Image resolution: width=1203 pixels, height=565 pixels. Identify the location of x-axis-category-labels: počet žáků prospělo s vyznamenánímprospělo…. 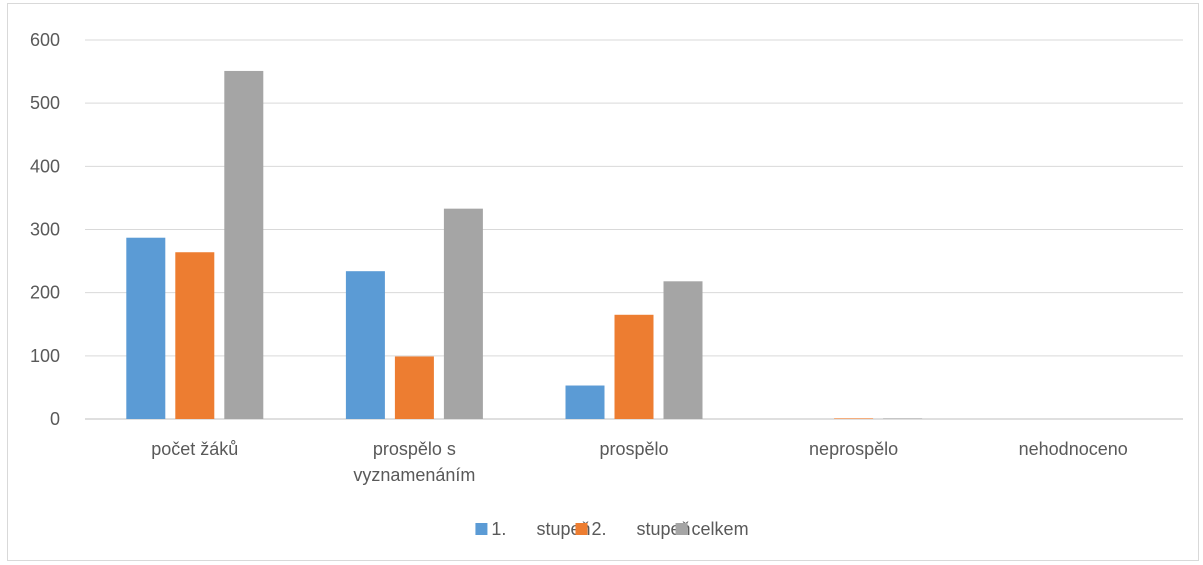
(639, 462).